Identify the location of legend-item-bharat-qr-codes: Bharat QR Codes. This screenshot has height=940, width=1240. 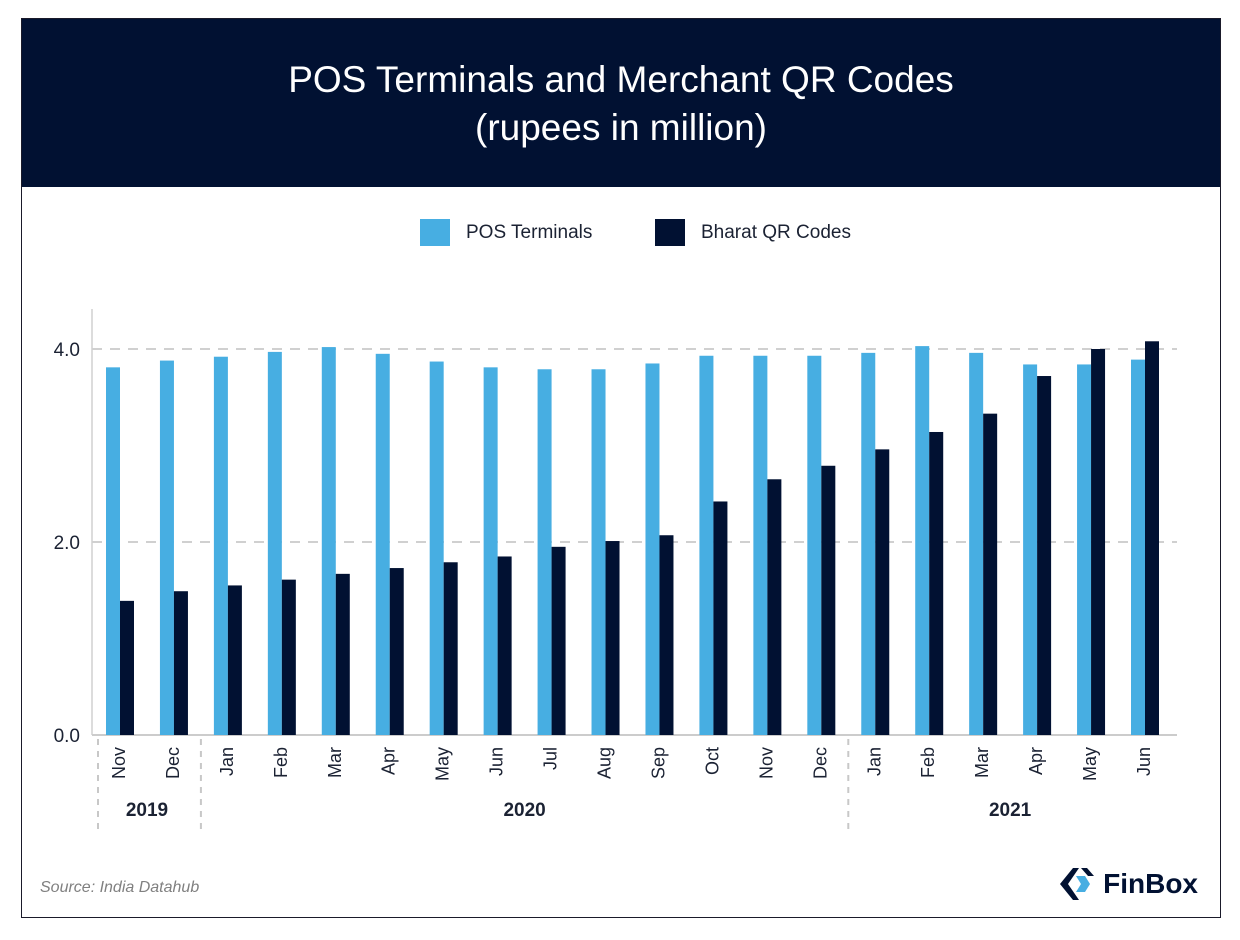
(753, 232).